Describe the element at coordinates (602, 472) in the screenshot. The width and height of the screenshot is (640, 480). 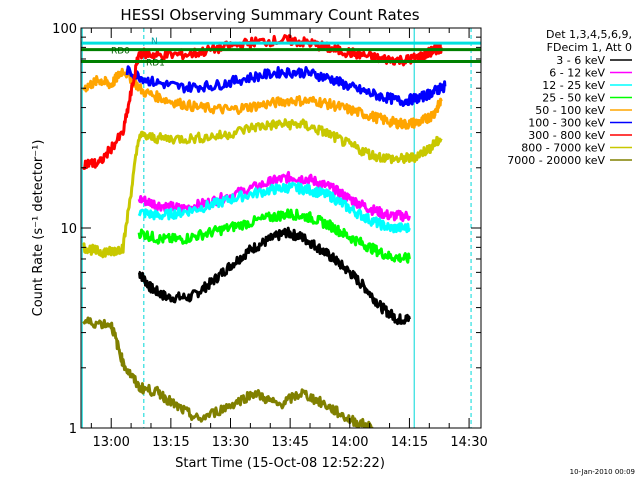
I see `footer-date: 10-Jan-2010 00:09` at that location.